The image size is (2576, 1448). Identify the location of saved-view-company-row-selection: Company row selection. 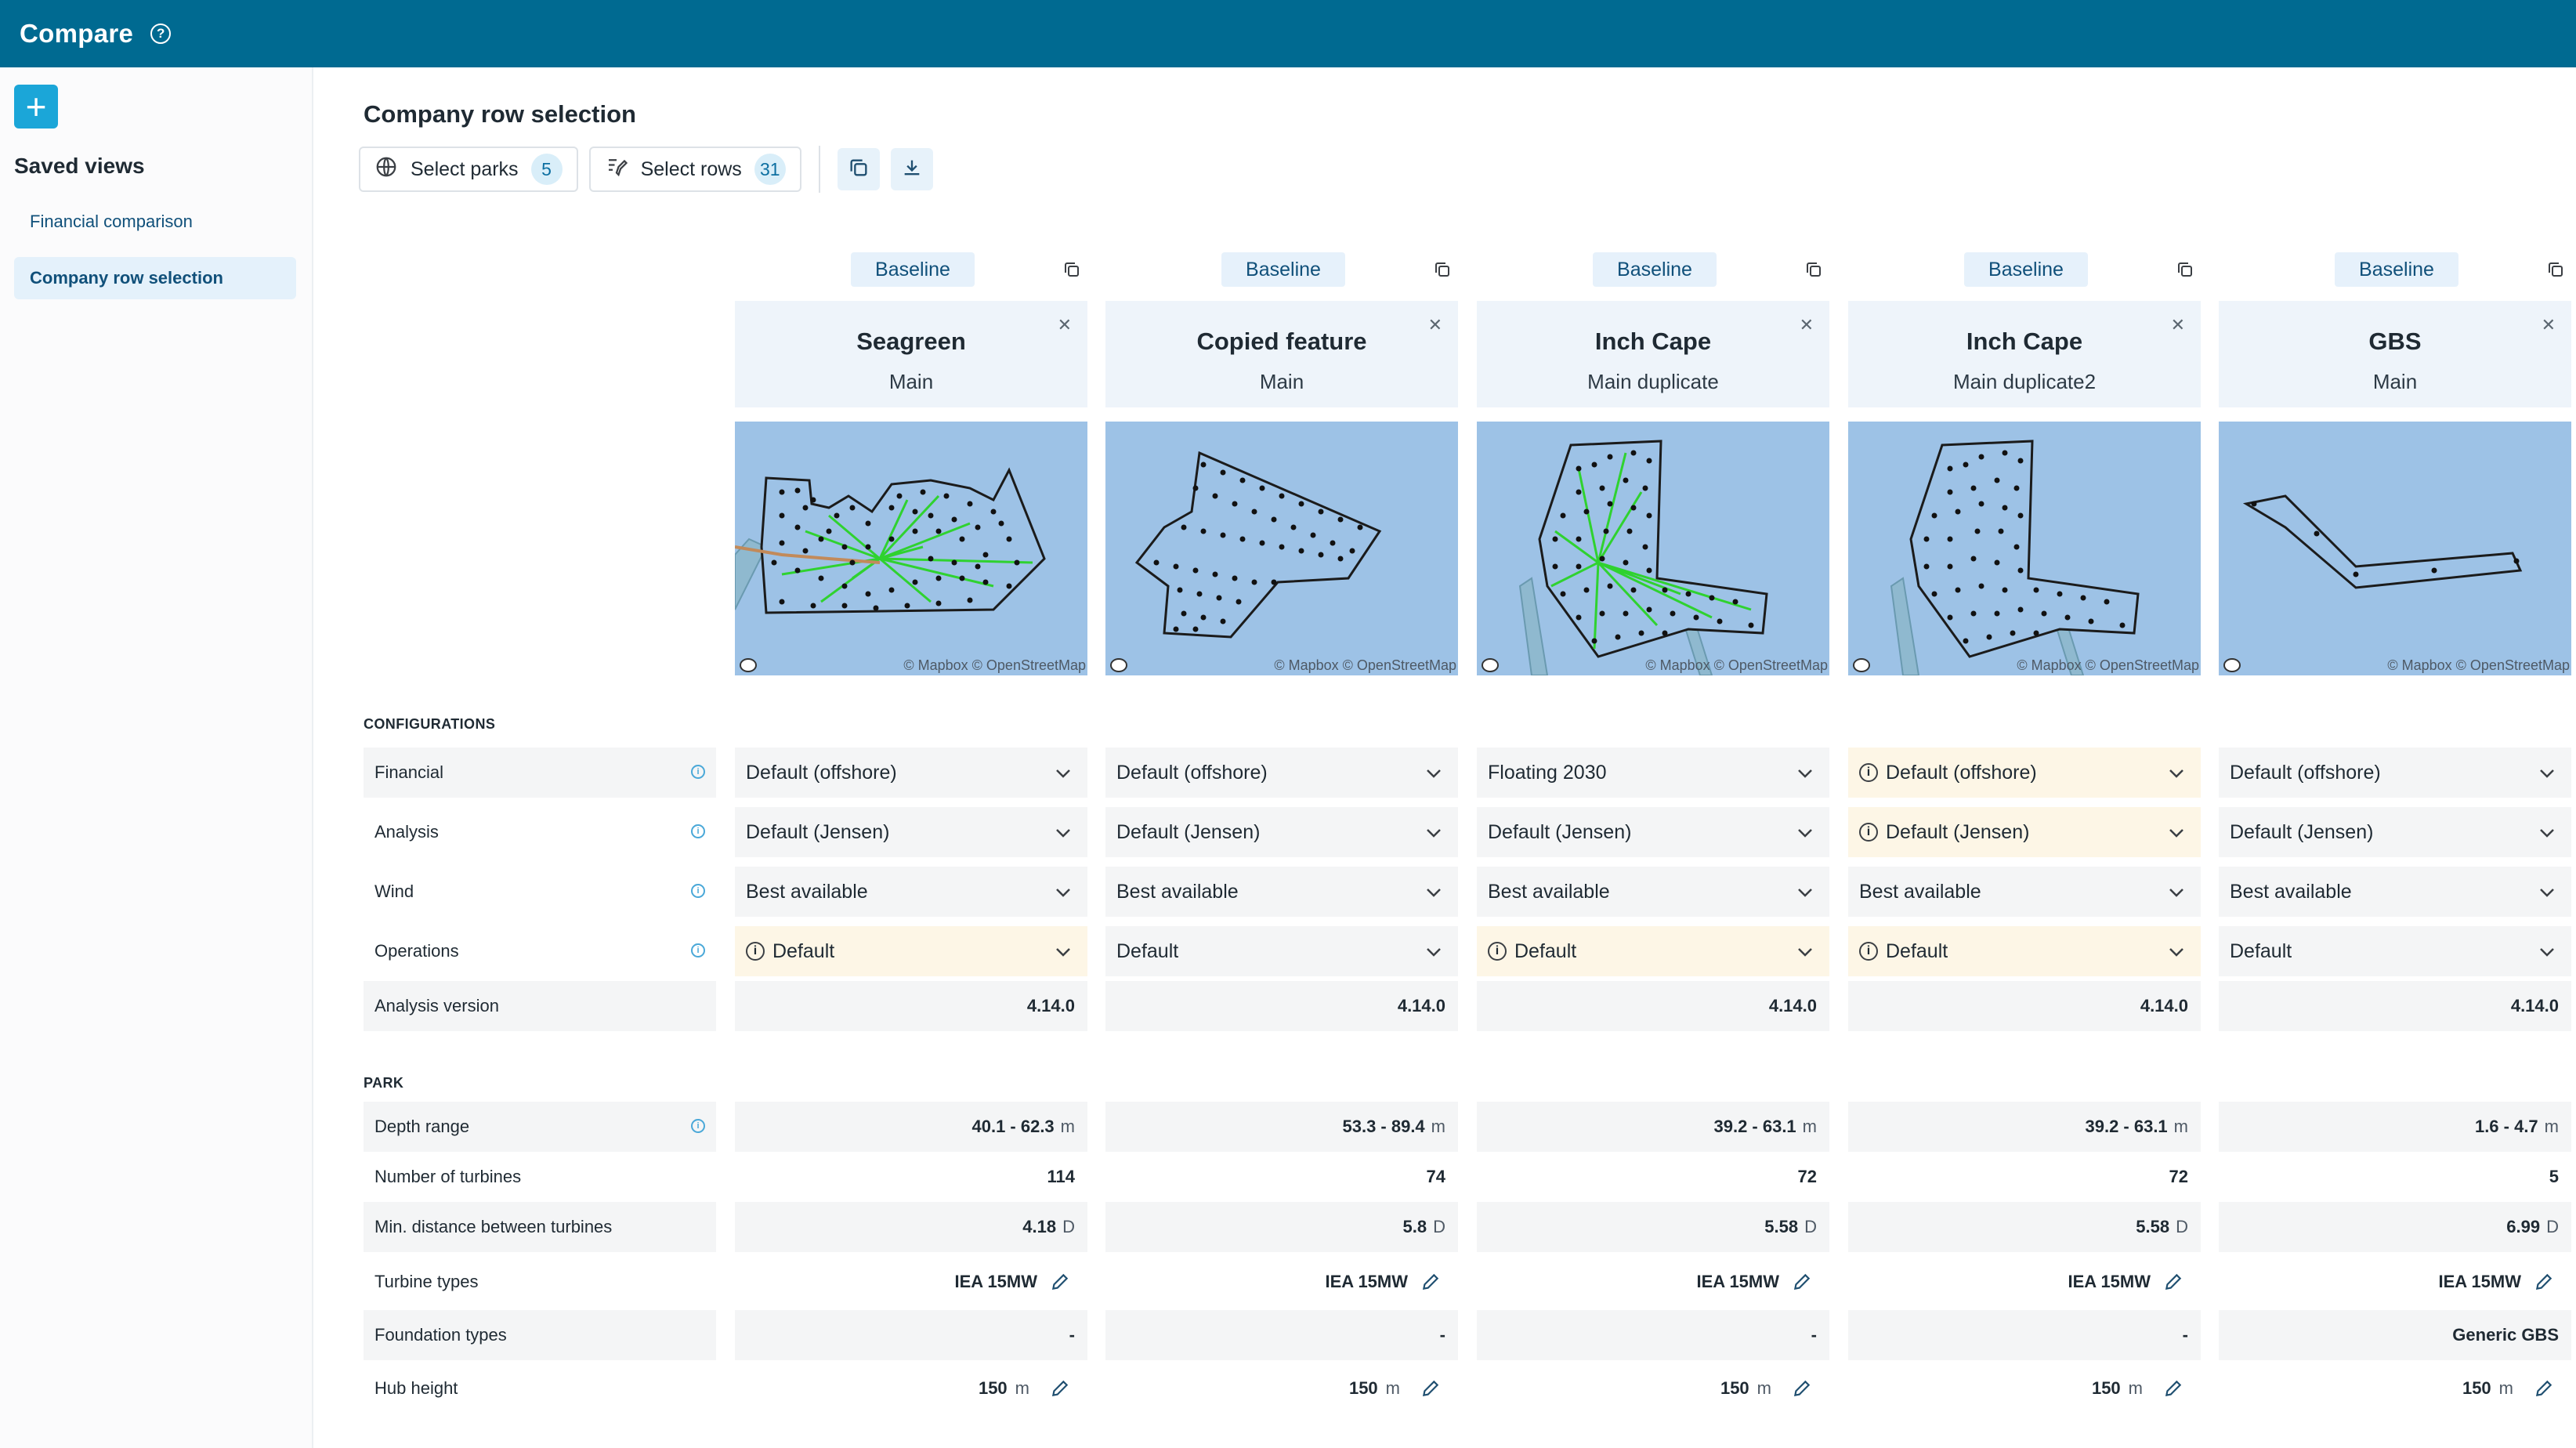
(155, 278).